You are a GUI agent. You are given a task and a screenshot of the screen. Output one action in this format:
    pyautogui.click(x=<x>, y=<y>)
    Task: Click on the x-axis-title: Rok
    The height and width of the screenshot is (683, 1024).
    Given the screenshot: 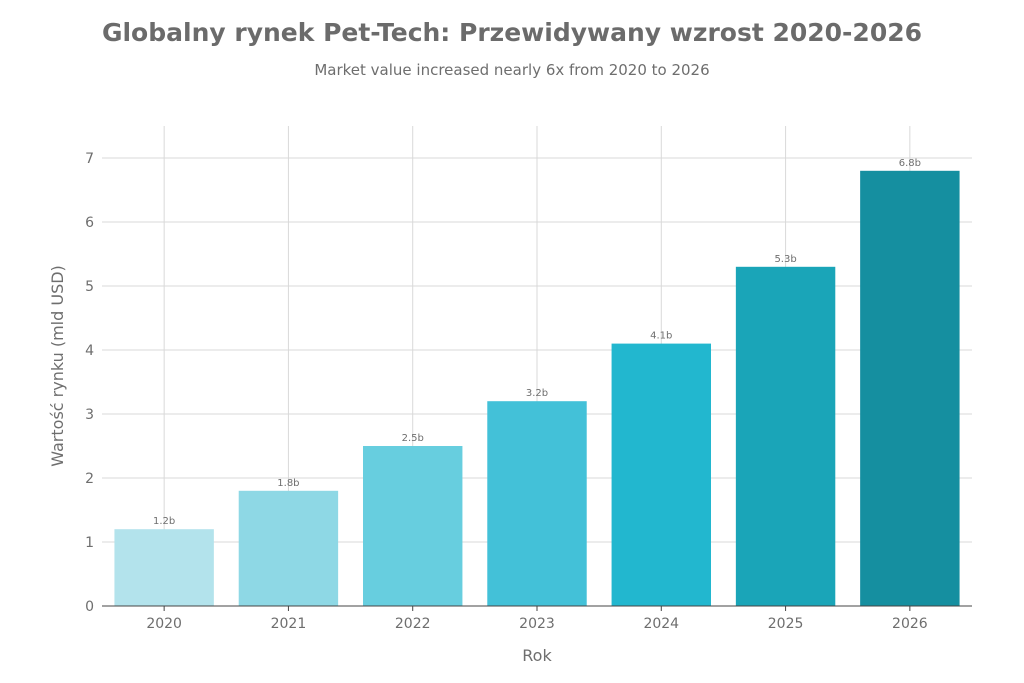 What is the action you would take?
    pyautogui.click(x=537, y=655)
    